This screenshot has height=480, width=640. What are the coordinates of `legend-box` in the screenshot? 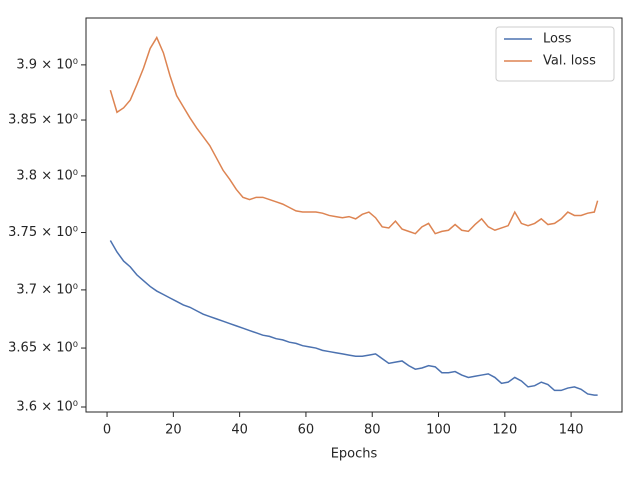 It's located at (555, 54).